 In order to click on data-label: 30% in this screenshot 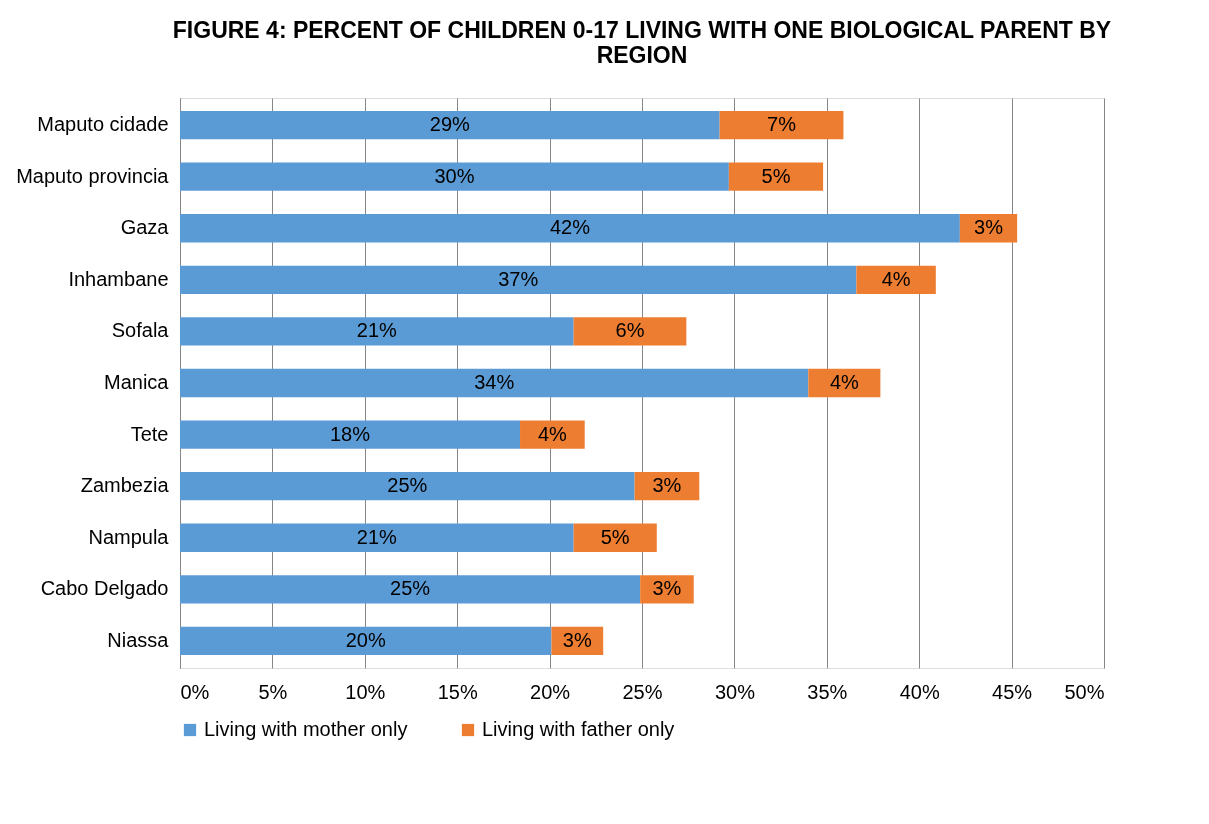, I will do `click(454, 175)`.